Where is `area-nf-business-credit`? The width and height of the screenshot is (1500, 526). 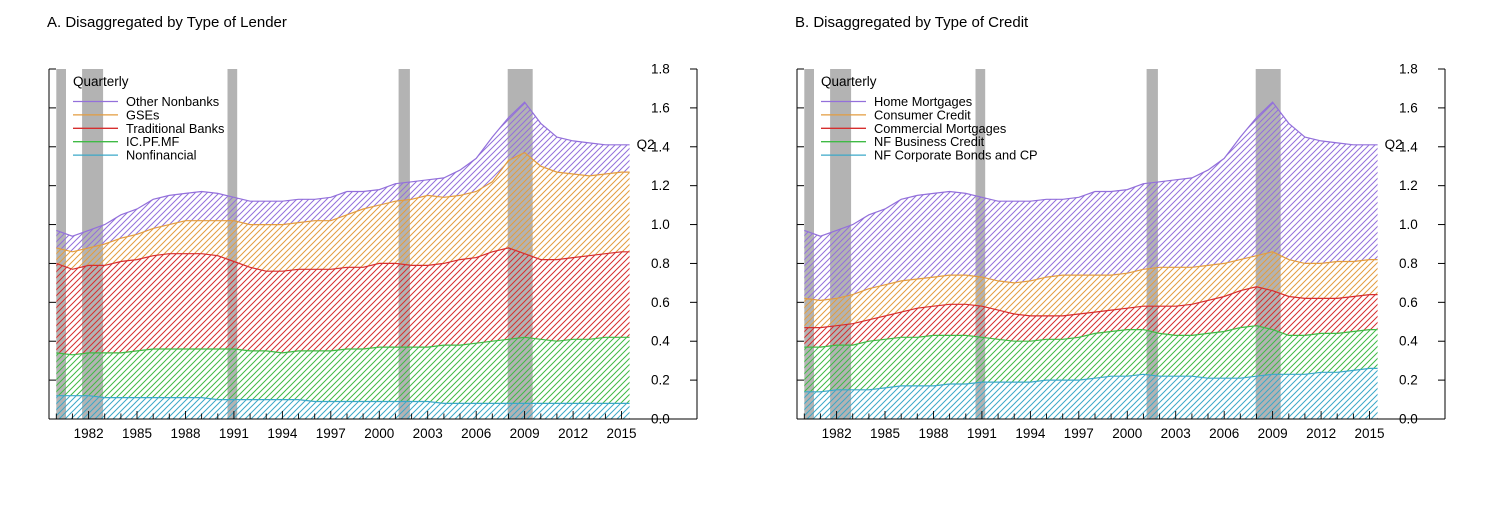
area-nf-business-credit is located at coordinates (1091, 358).